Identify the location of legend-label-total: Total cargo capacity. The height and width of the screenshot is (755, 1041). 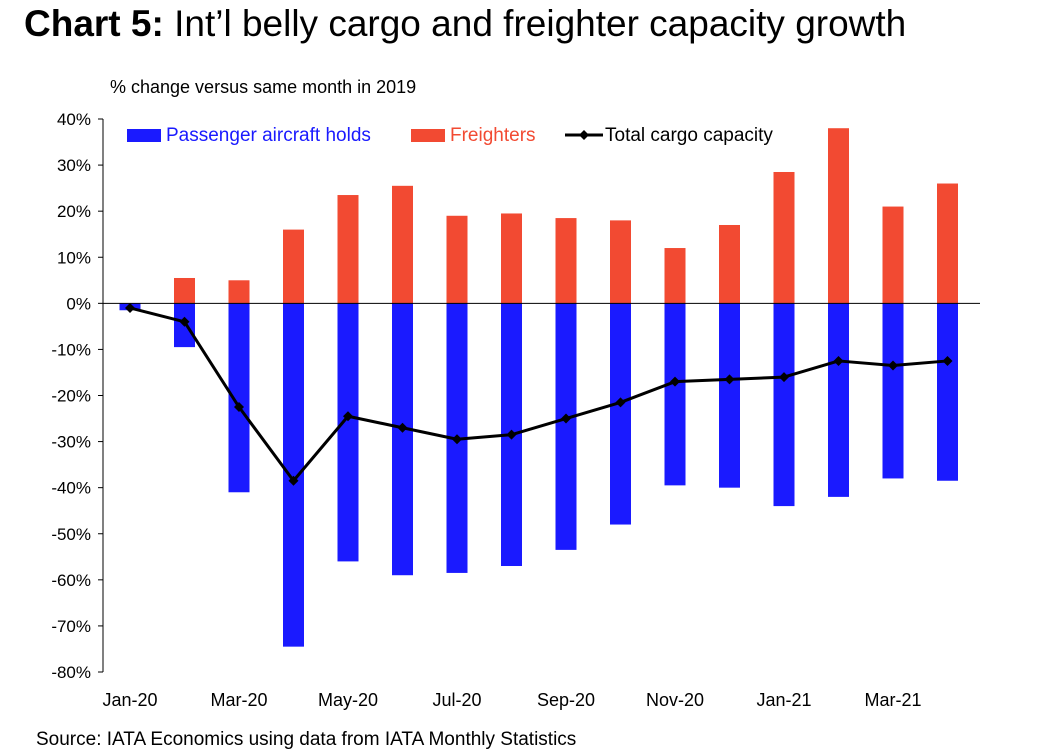
(689, 135).